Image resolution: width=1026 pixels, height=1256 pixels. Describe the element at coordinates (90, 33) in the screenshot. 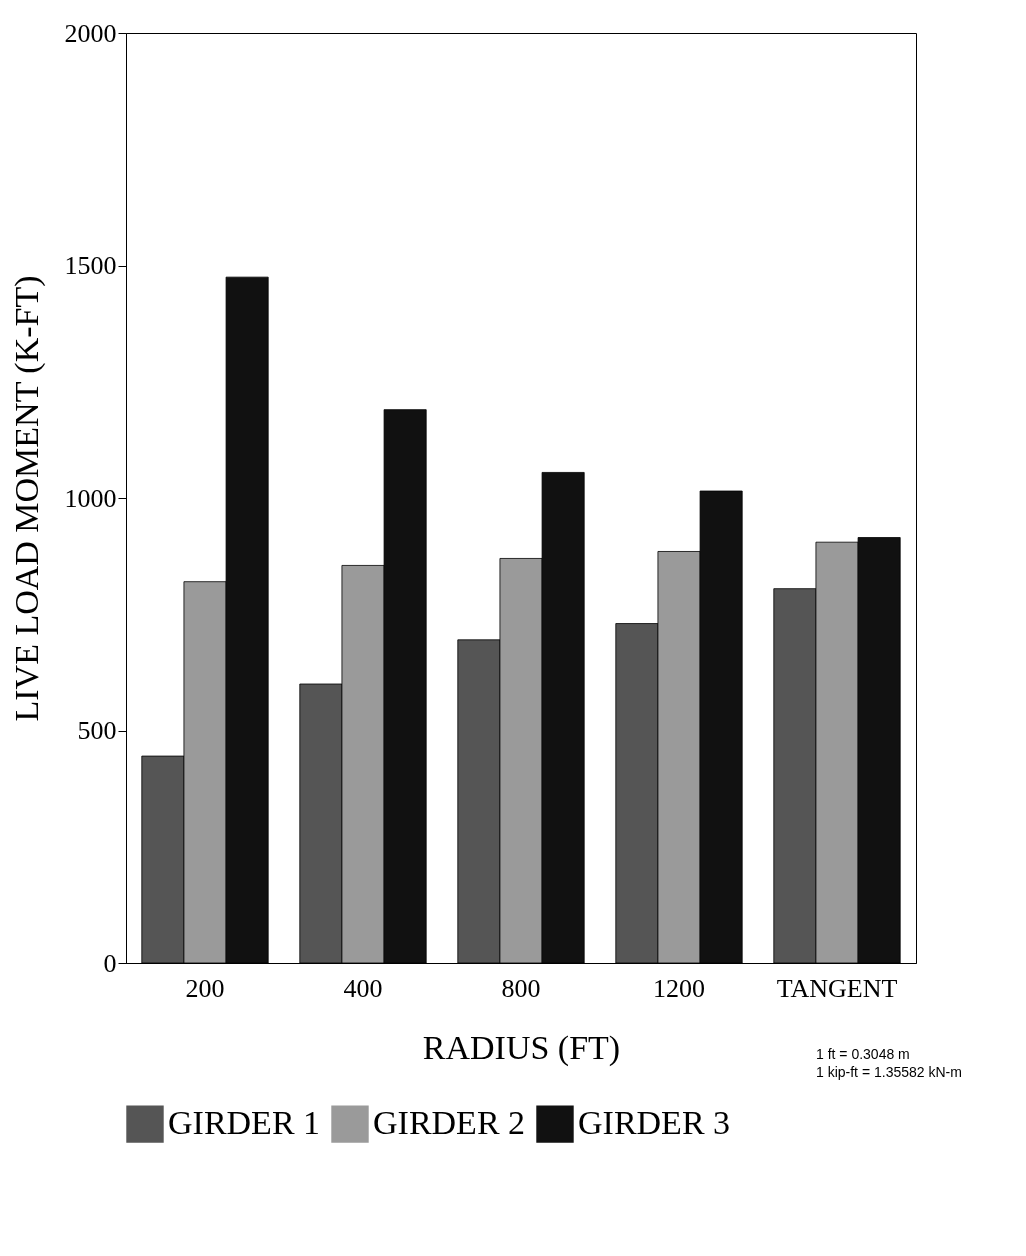

I see `y-tick-label: 2000` at that location.